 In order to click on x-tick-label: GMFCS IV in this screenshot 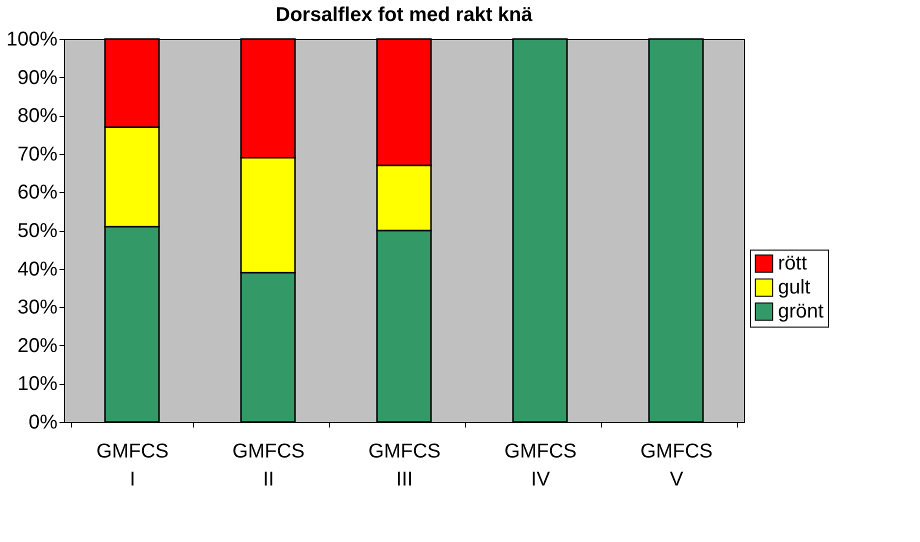, I will do `click(540, 465)`.